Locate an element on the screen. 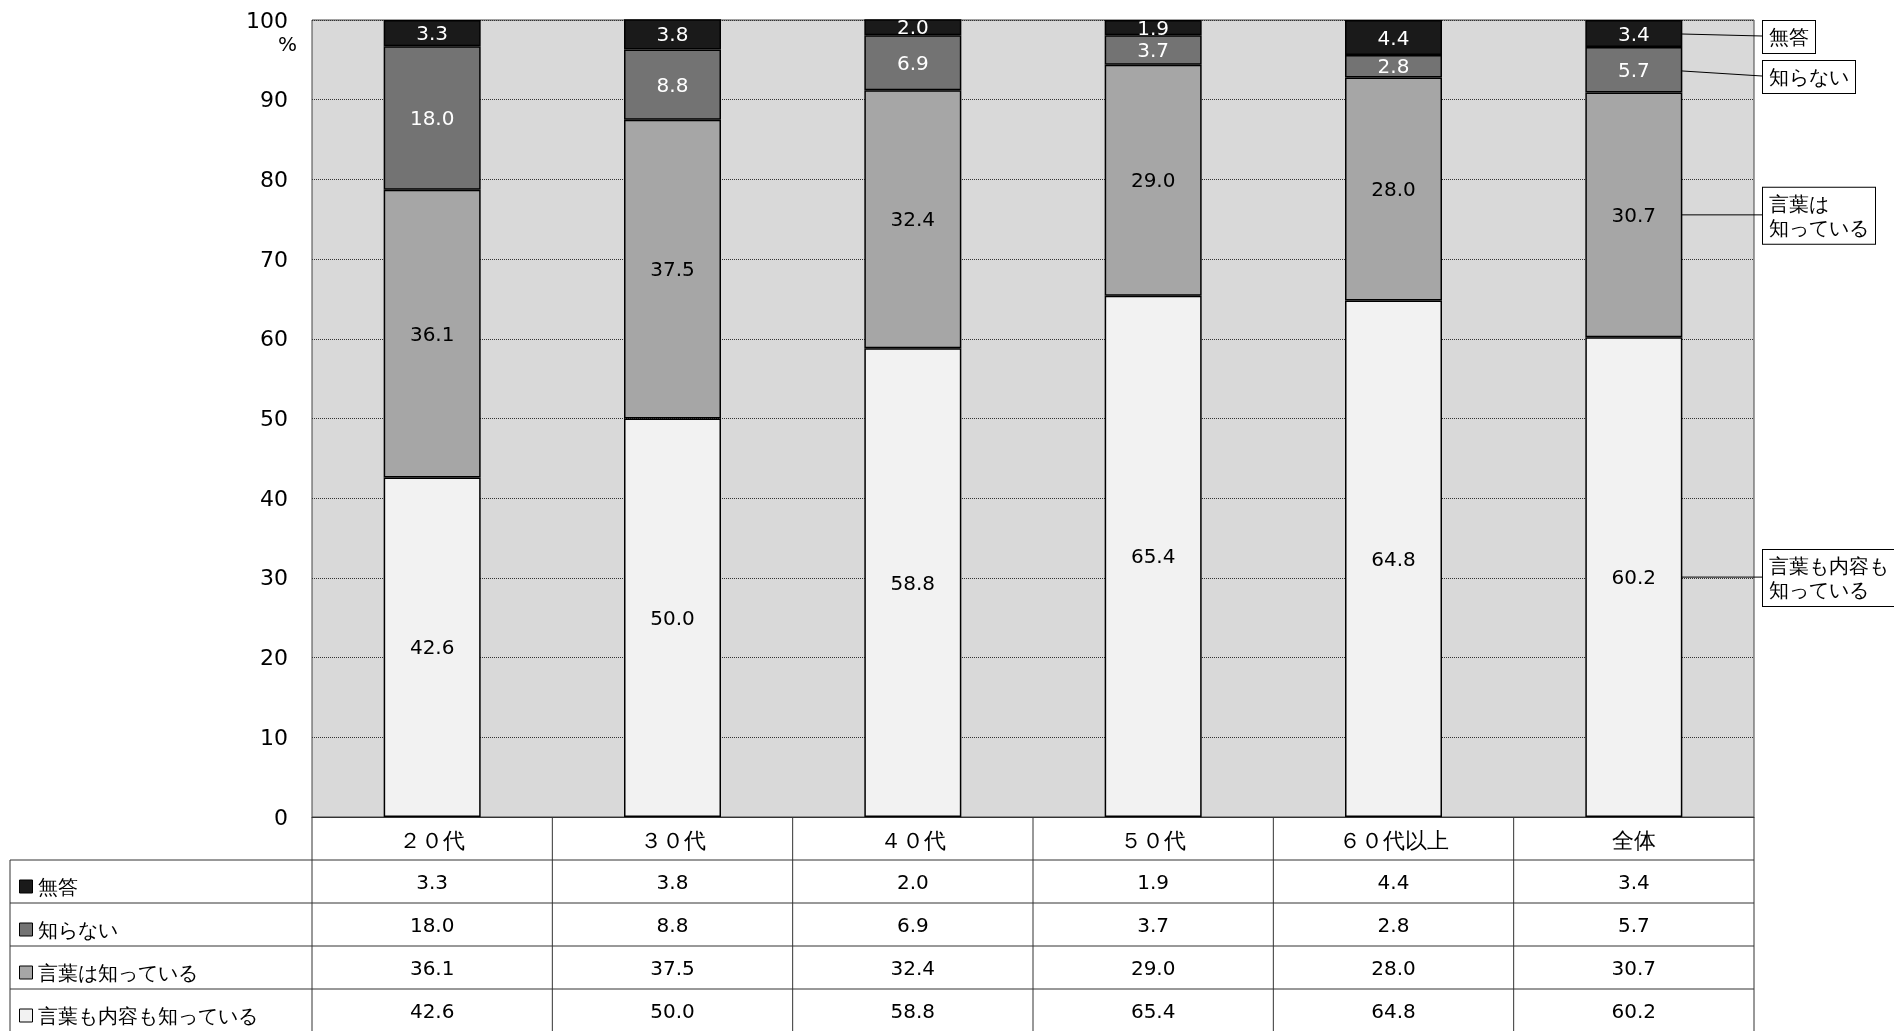 This screenshot has width=1894, height=1031. legend-label: 言葉も内容も知っている is located at coordinates (147, 1015).